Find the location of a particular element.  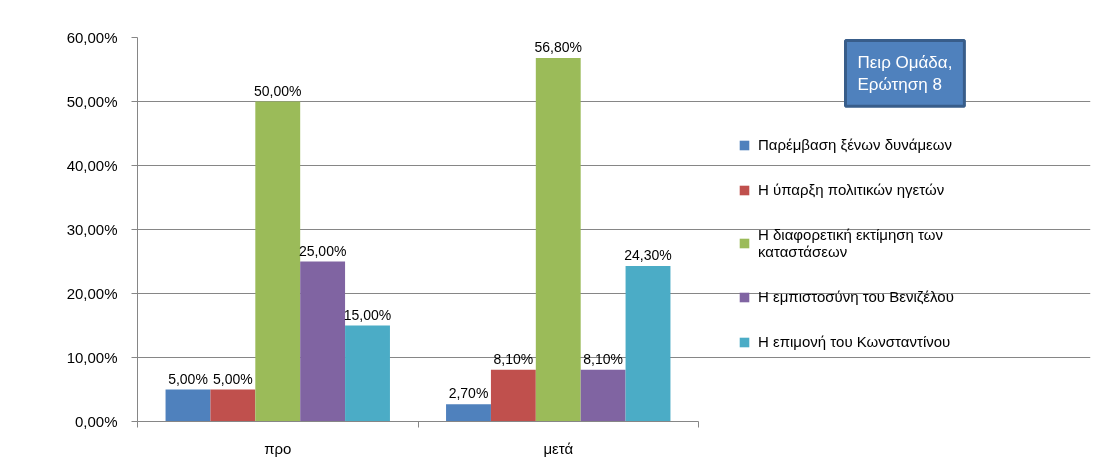

data-label: 2,70% is located at coordinates (468, 393).